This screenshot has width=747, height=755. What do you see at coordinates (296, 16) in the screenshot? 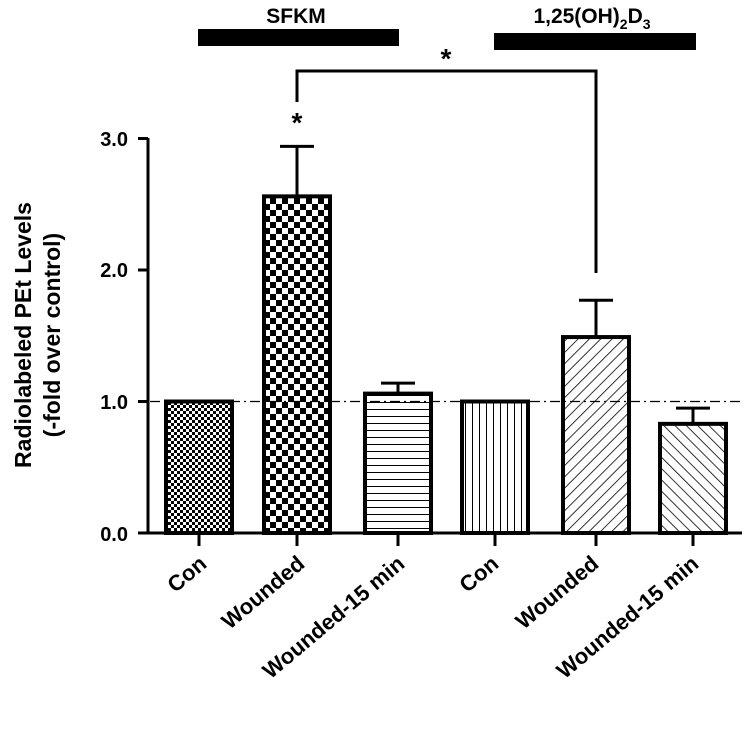
I see `group-label-sfkm: SFKM` at bounding box center [296, 16].